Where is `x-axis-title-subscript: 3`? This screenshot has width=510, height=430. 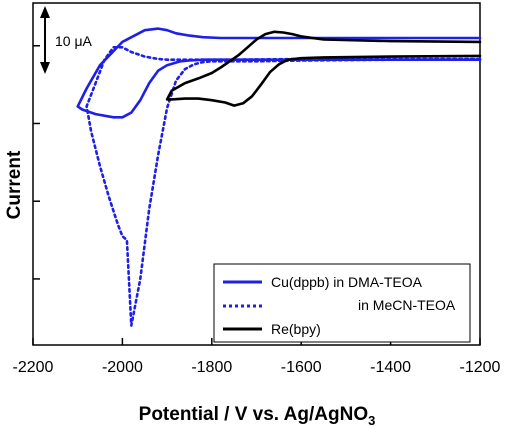
x-axis-title-subscript: 3 is located at coordinates (371, 420).